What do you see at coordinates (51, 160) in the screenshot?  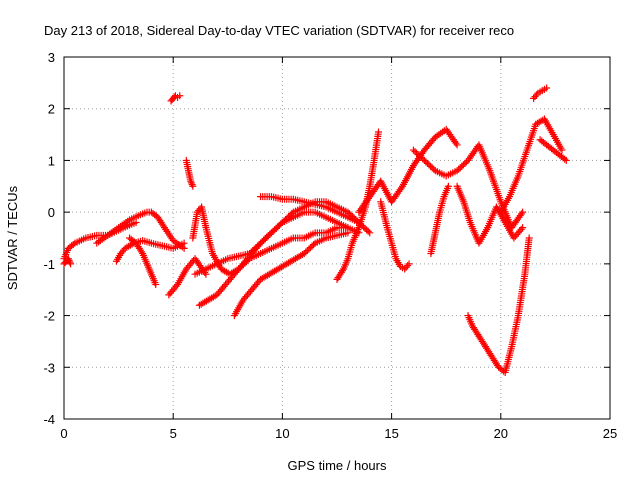 I see `y-tick-label: 1` at bounding box center [51, 160].